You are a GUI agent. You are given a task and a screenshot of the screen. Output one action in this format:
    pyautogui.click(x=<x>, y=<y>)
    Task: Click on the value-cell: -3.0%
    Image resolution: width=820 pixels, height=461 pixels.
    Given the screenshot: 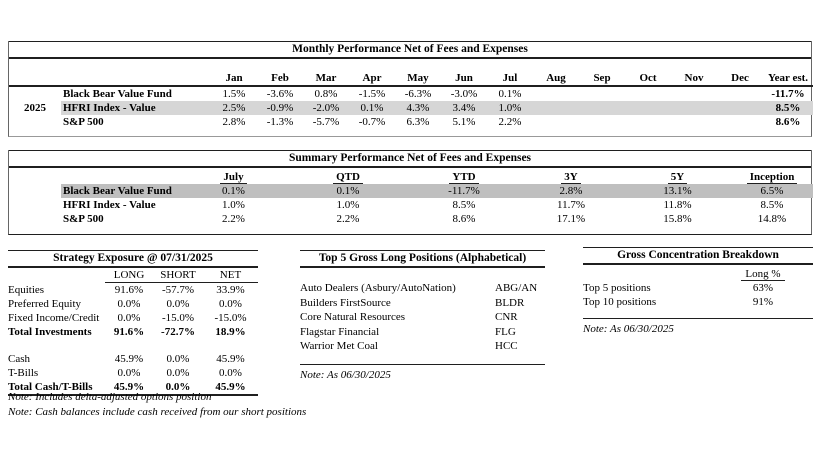 What is the action you would take?
    pyautogui.click(x=464, y=94)
    